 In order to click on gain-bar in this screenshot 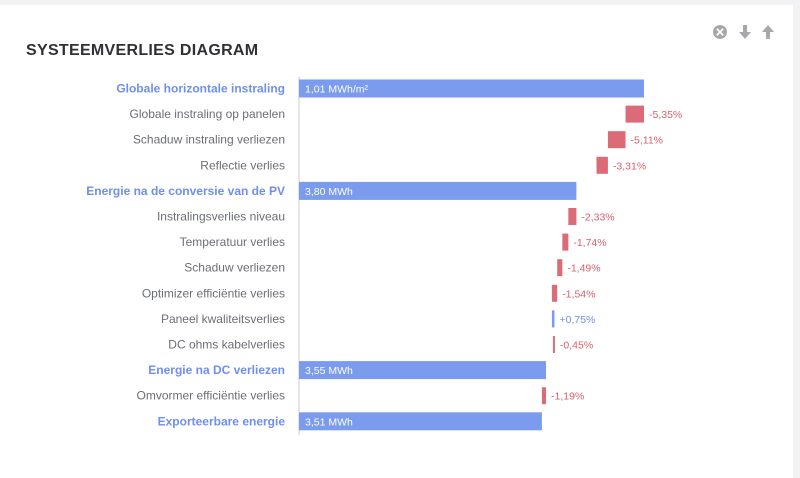, I will do `click(553, 319)`.